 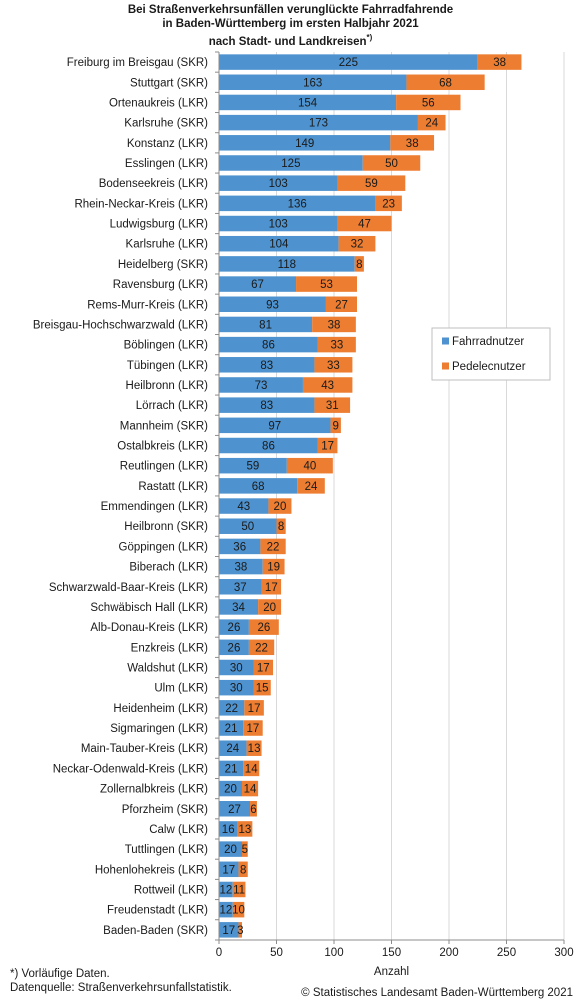 I want to click on category-label: Schwäbisch Hall (LKR), so click(x=149, y=608).